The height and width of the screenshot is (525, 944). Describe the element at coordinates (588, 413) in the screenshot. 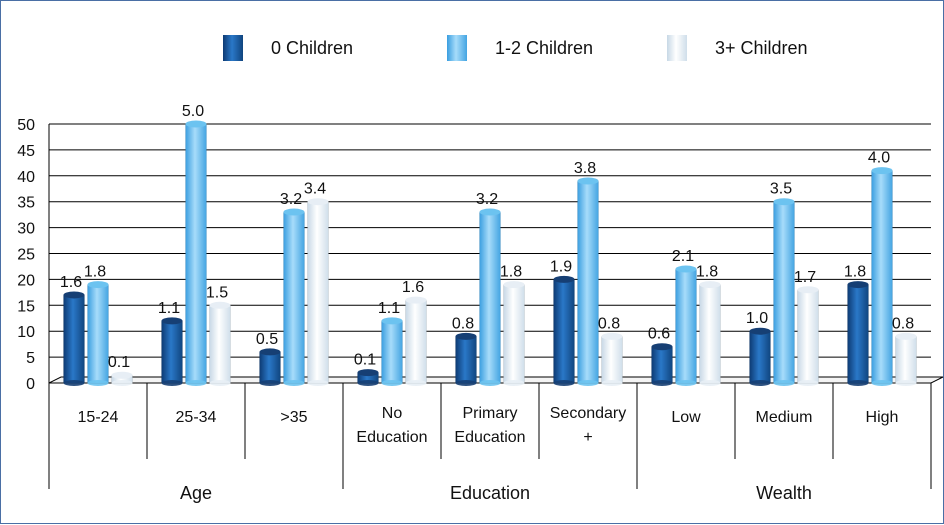

I see `x-tick-label: Secondary` at that location.